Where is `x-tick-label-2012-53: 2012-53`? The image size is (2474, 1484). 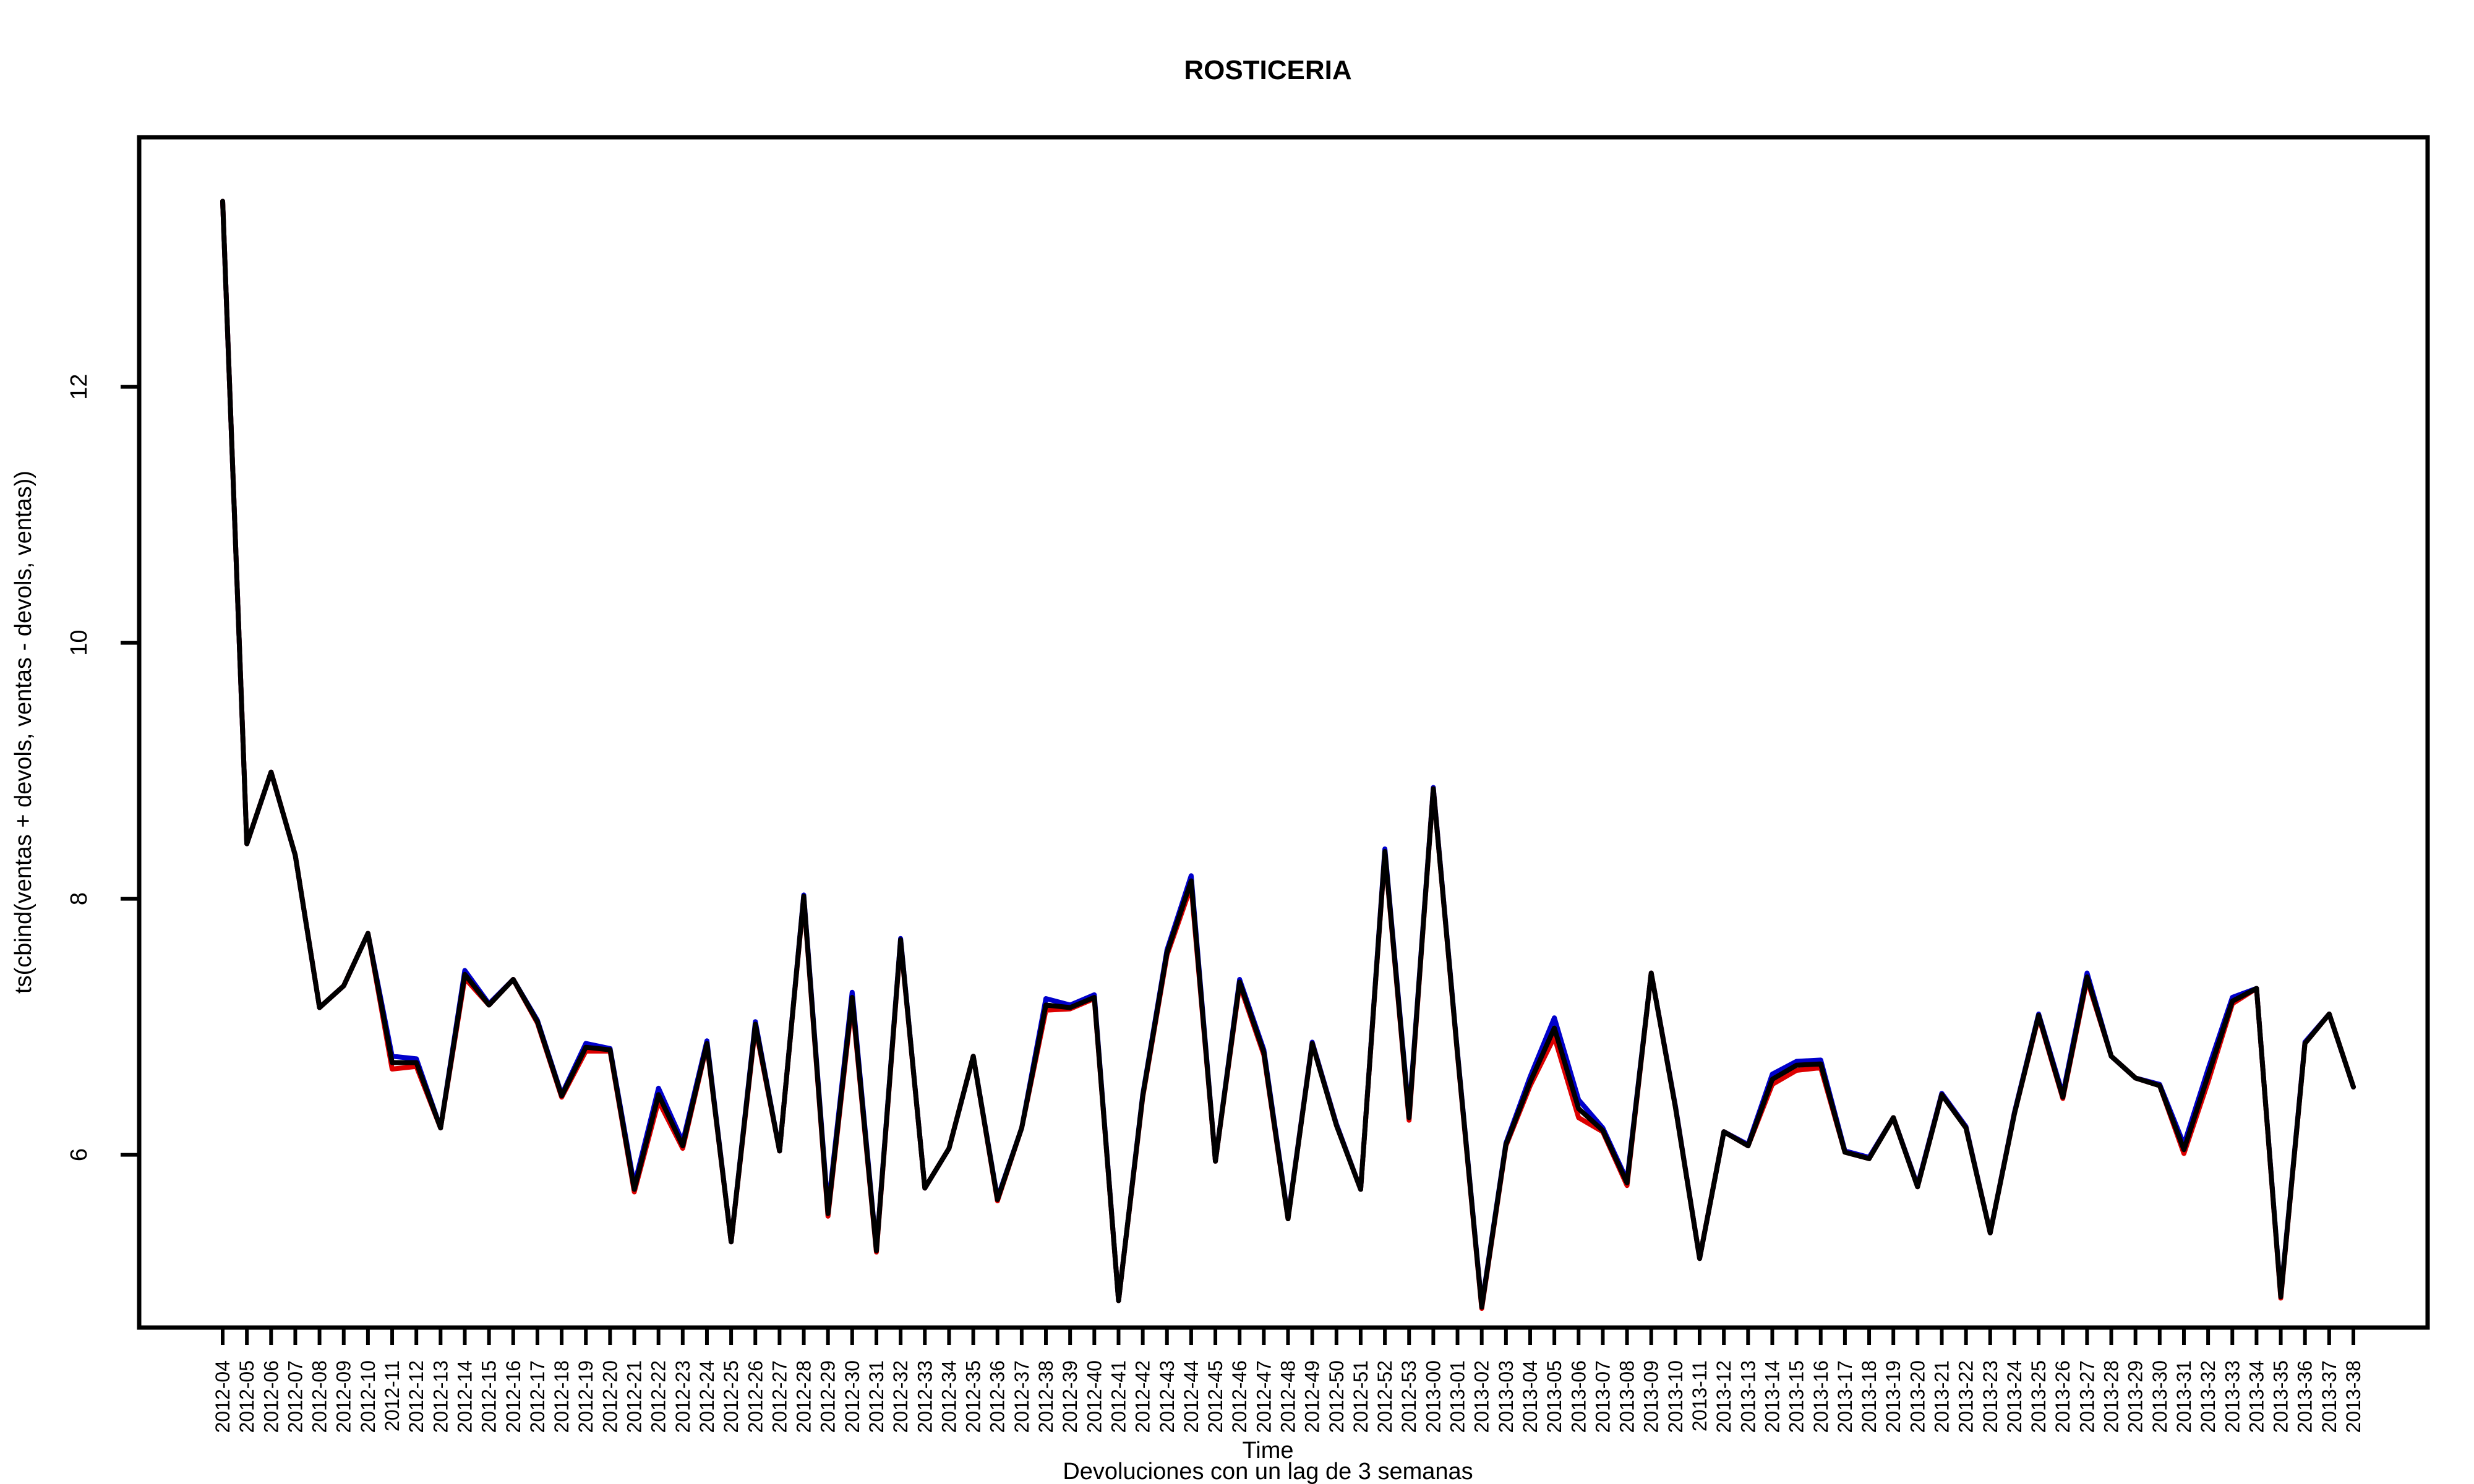 x-tick-label-2012-53: 2012-53 is located at coordinates (1409, 1396).